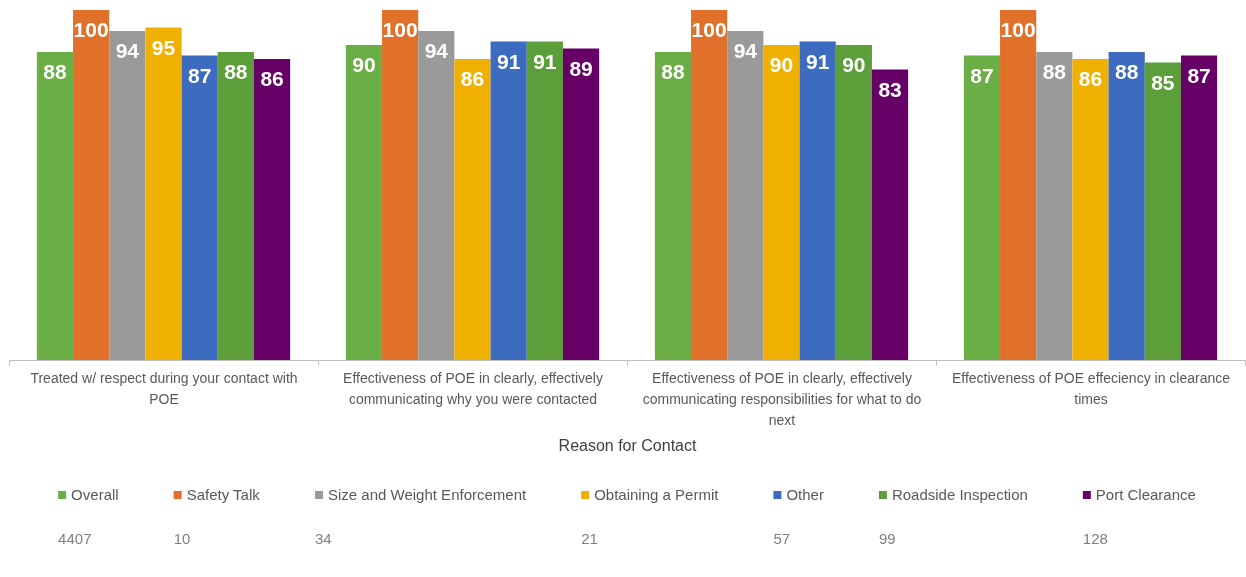 The height and width of the screenshot is (577, 1246). What do you see at coordinates (164, 388) in the screenshot?
I see `x-tick-label: Treated w/ respect during your contact with POE` at bounding box center [164, 388].